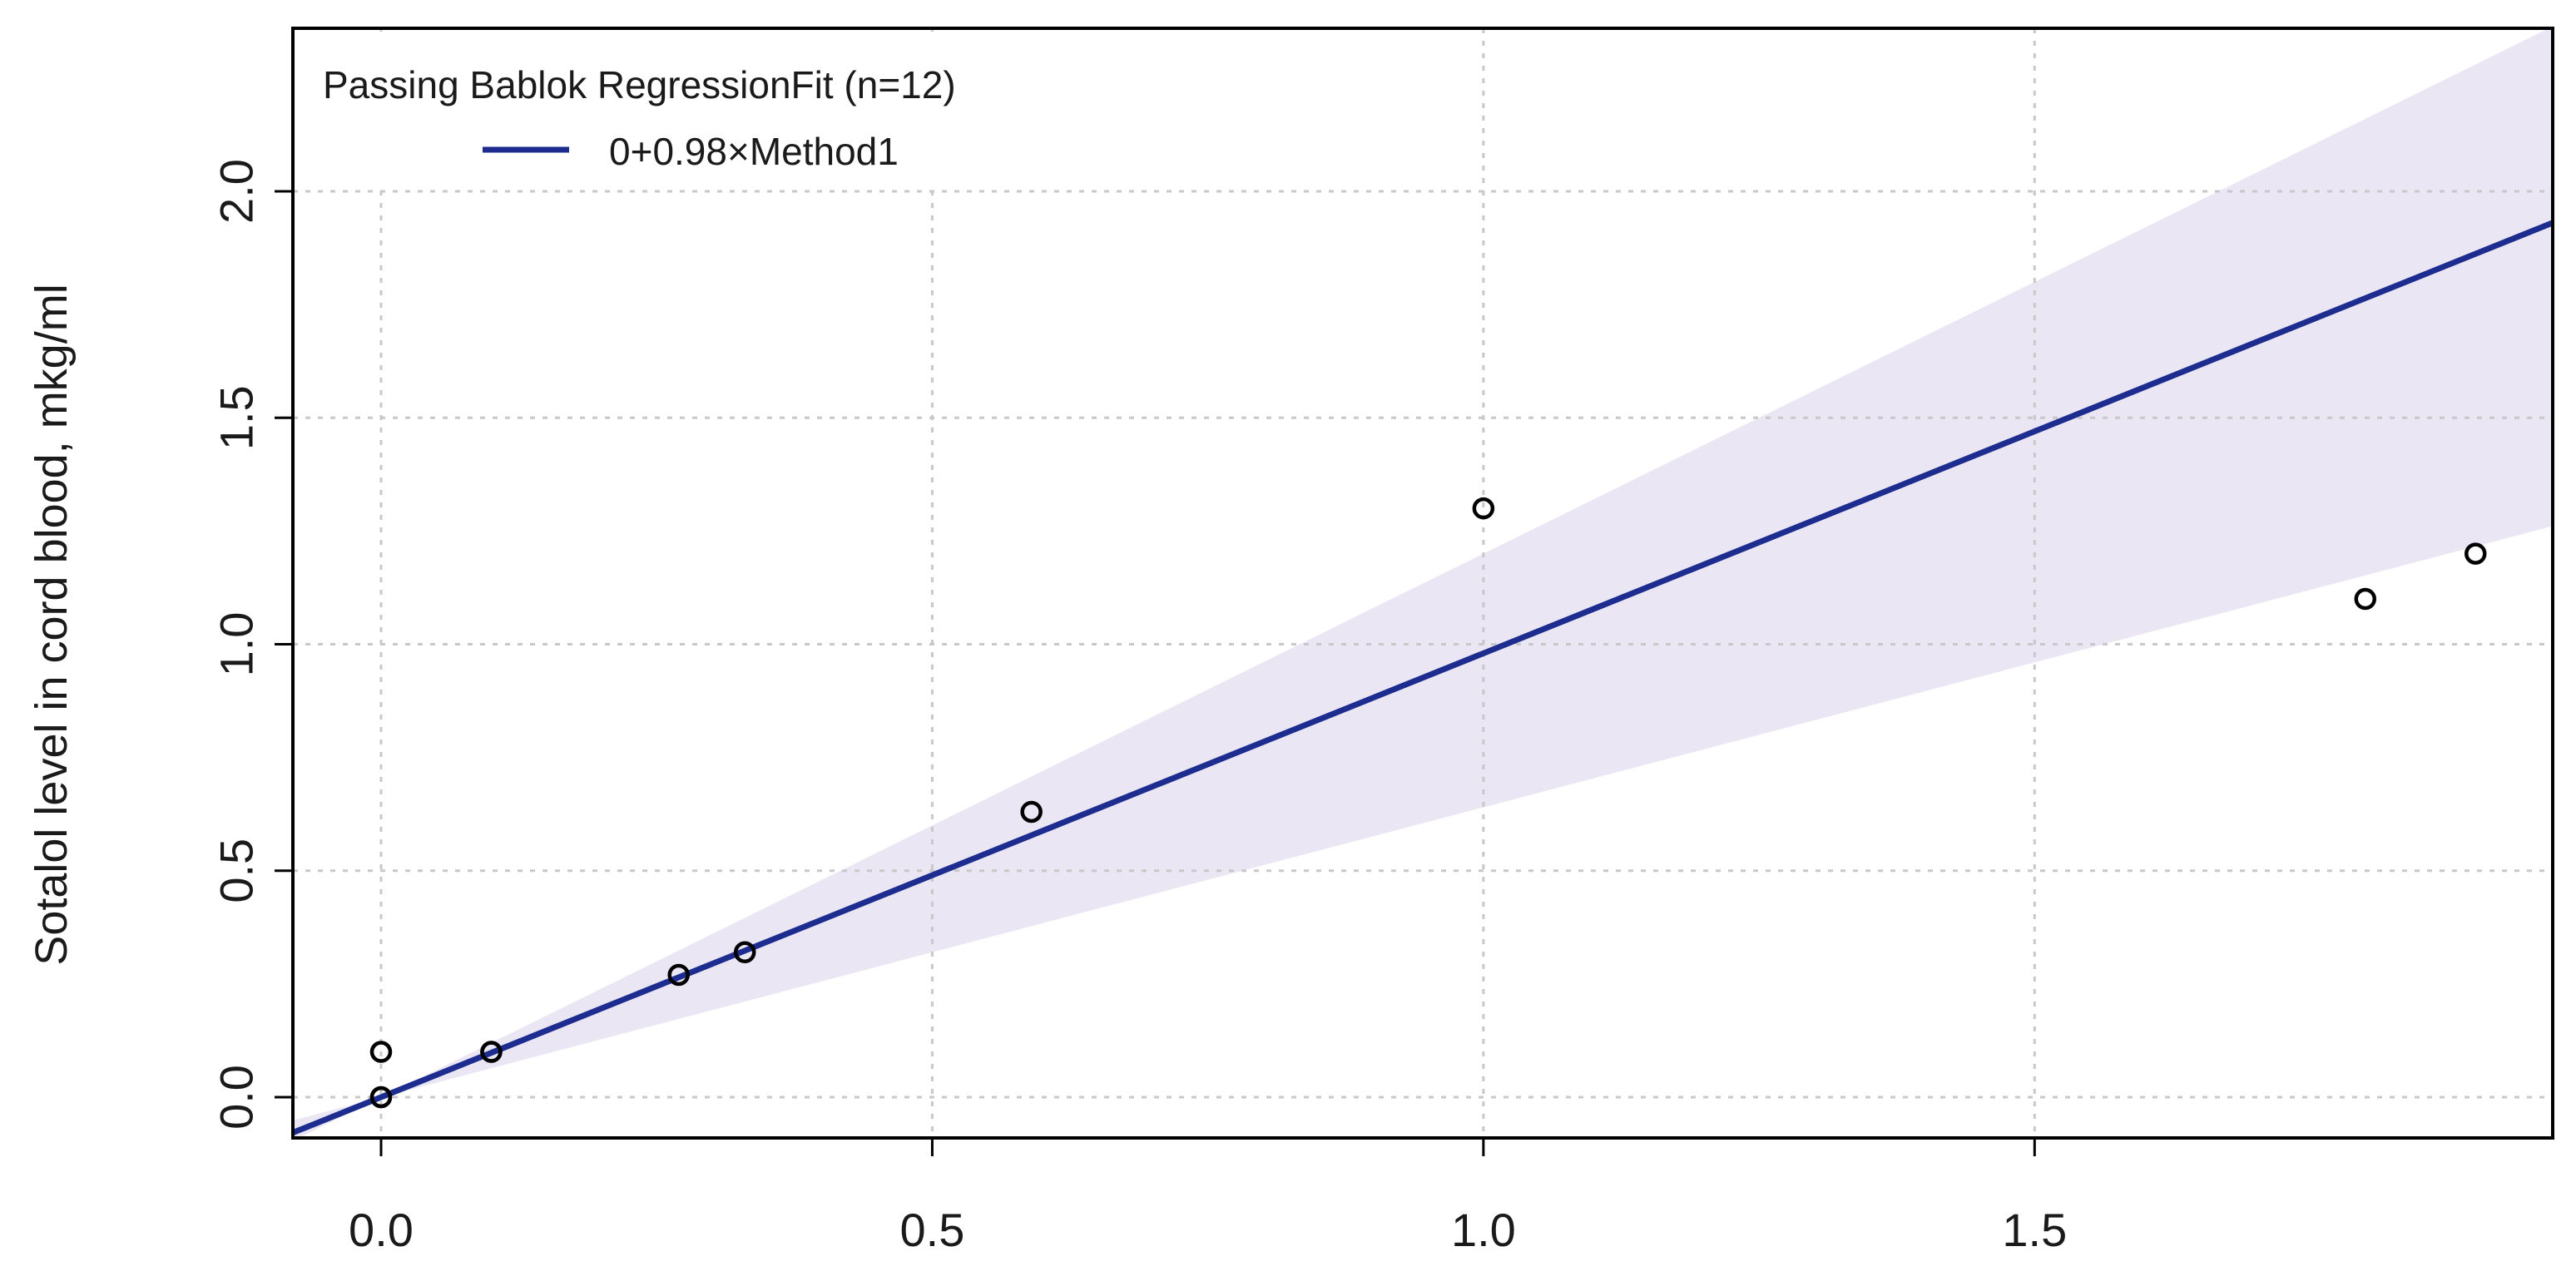  Describe the element at coordinates (237, 870) in the screenshot. I see `y-tick-label-1: 0.5` at that location.